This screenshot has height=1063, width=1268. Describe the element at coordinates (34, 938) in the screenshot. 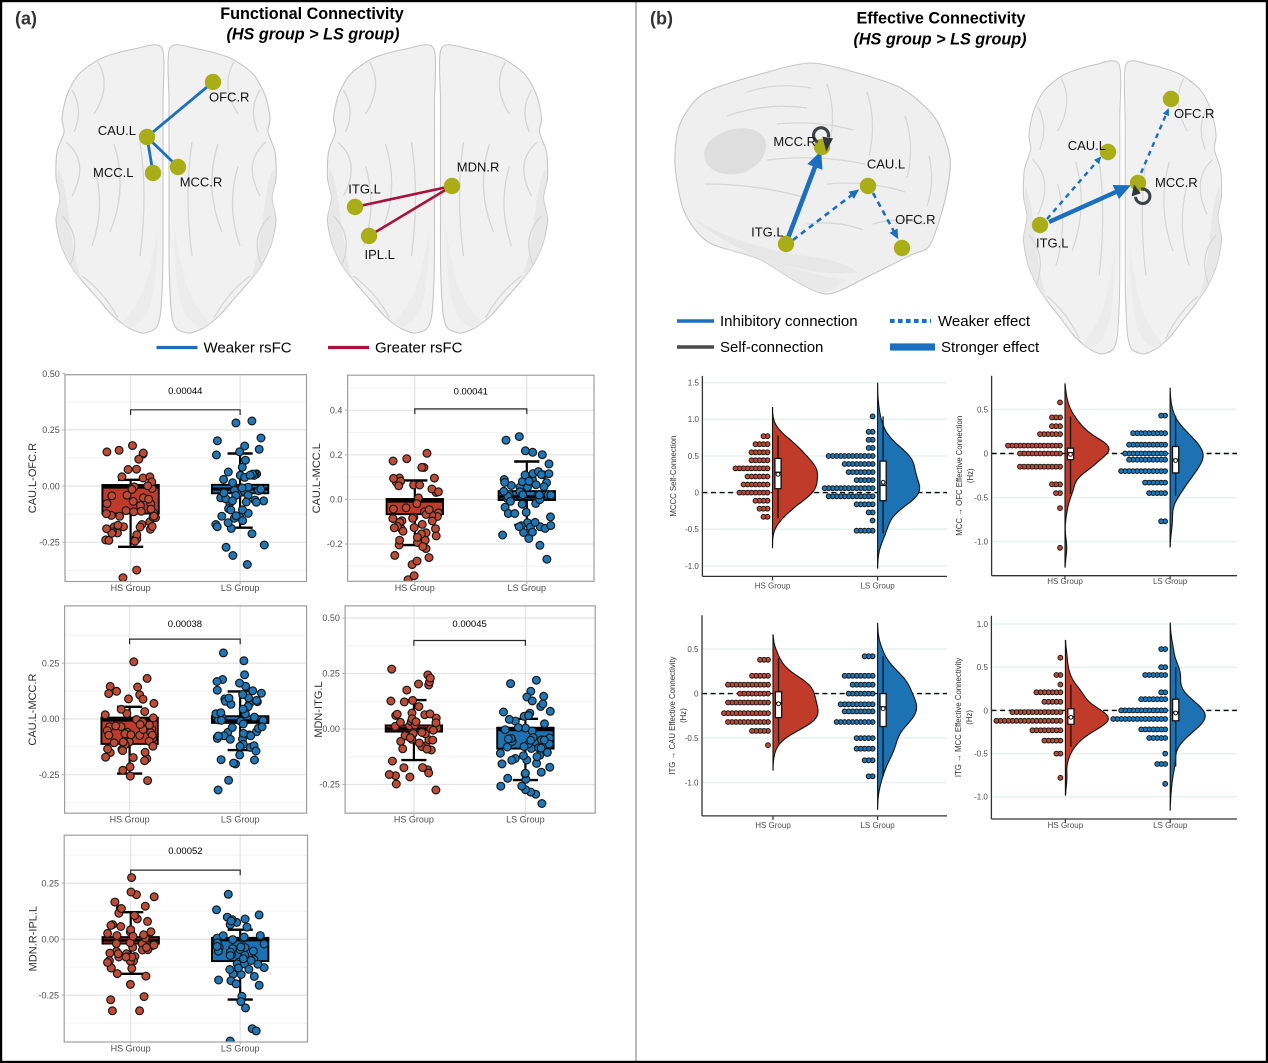

I see `svg-text: MDN.R-IPL.L` at that location.